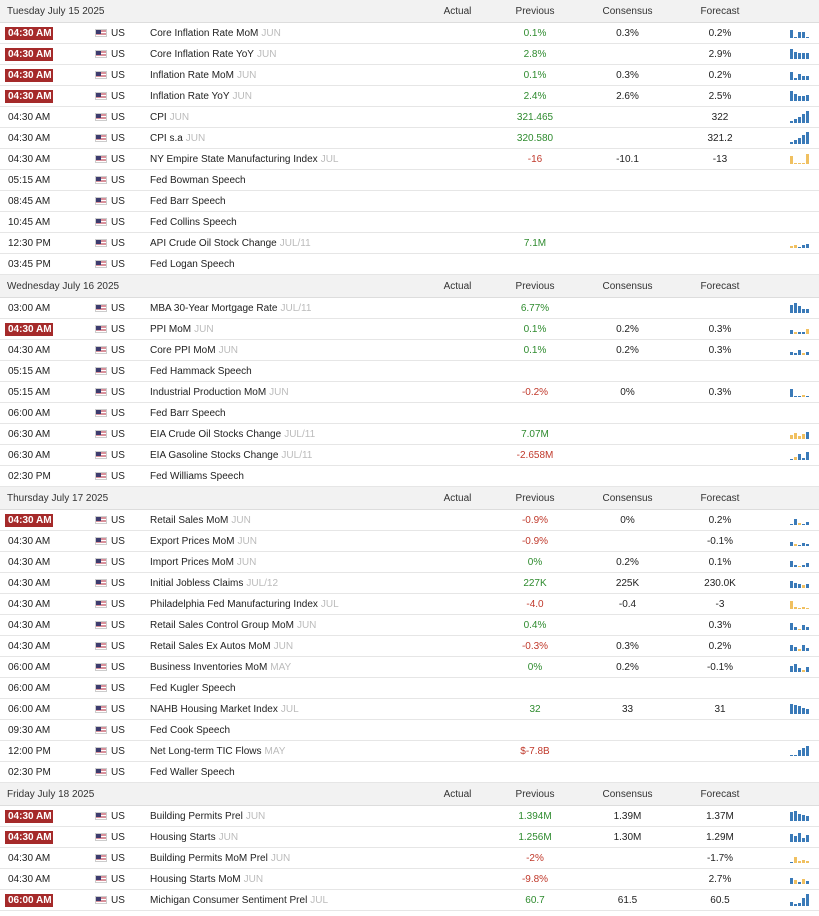 The image size is (819, 916). What do you see at coordinates (197, 583) in the screenshot?
I see `event-name-link: Initial Jobless Claims` at bounding box center [197, 583].